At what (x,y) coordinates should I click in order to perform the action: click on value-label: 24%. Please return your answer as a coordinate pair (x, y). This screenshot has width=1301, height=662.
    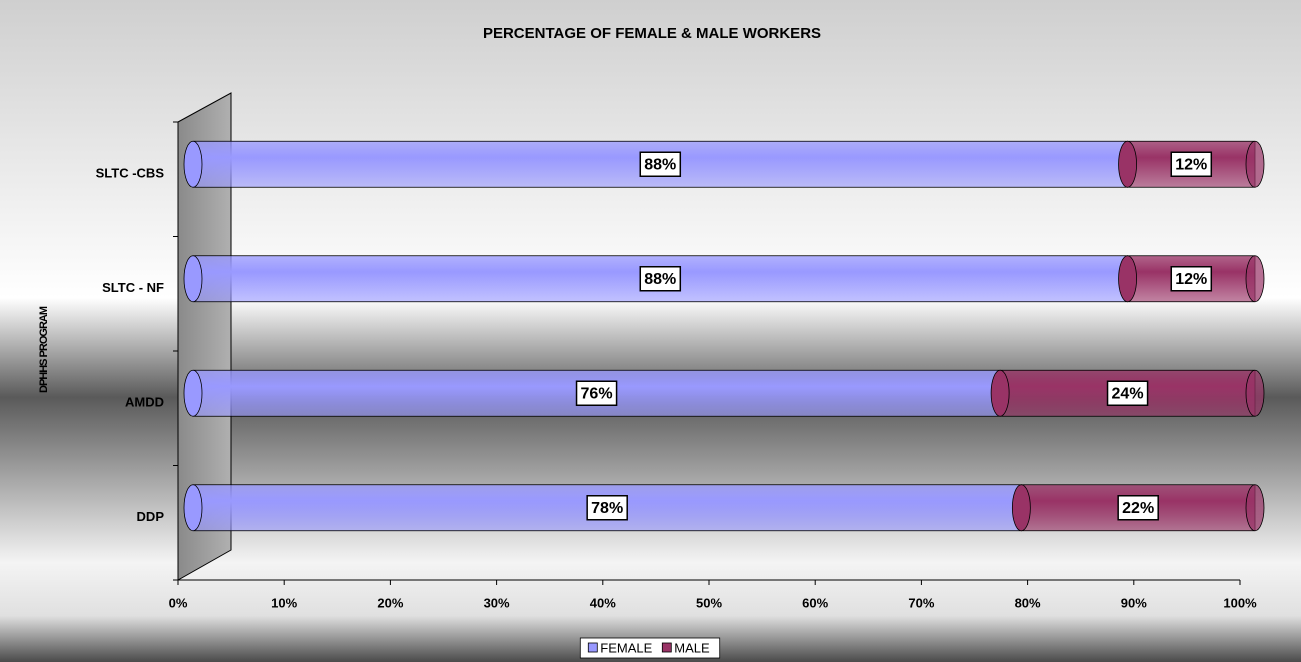
    Looking at the image, I should click on (1128, 393).